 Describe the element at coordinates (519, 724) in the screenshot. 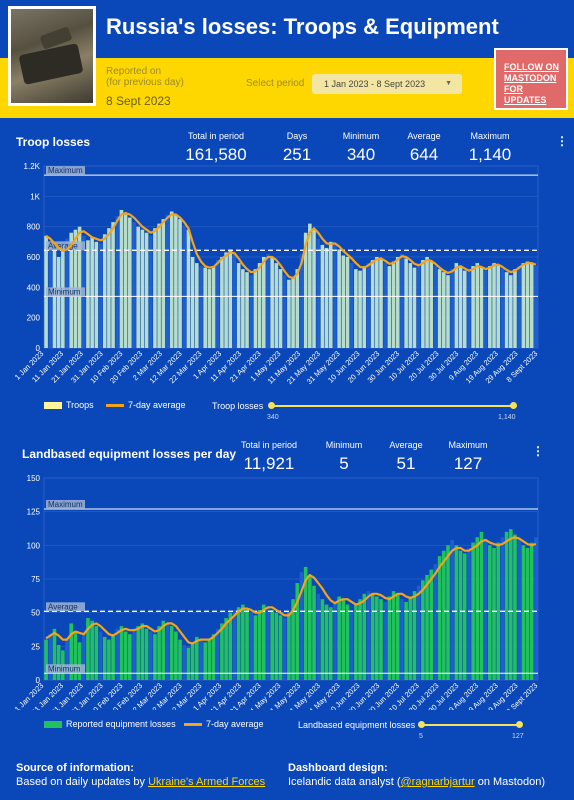

I see `equipment-range-slider-max-handle` at that location.